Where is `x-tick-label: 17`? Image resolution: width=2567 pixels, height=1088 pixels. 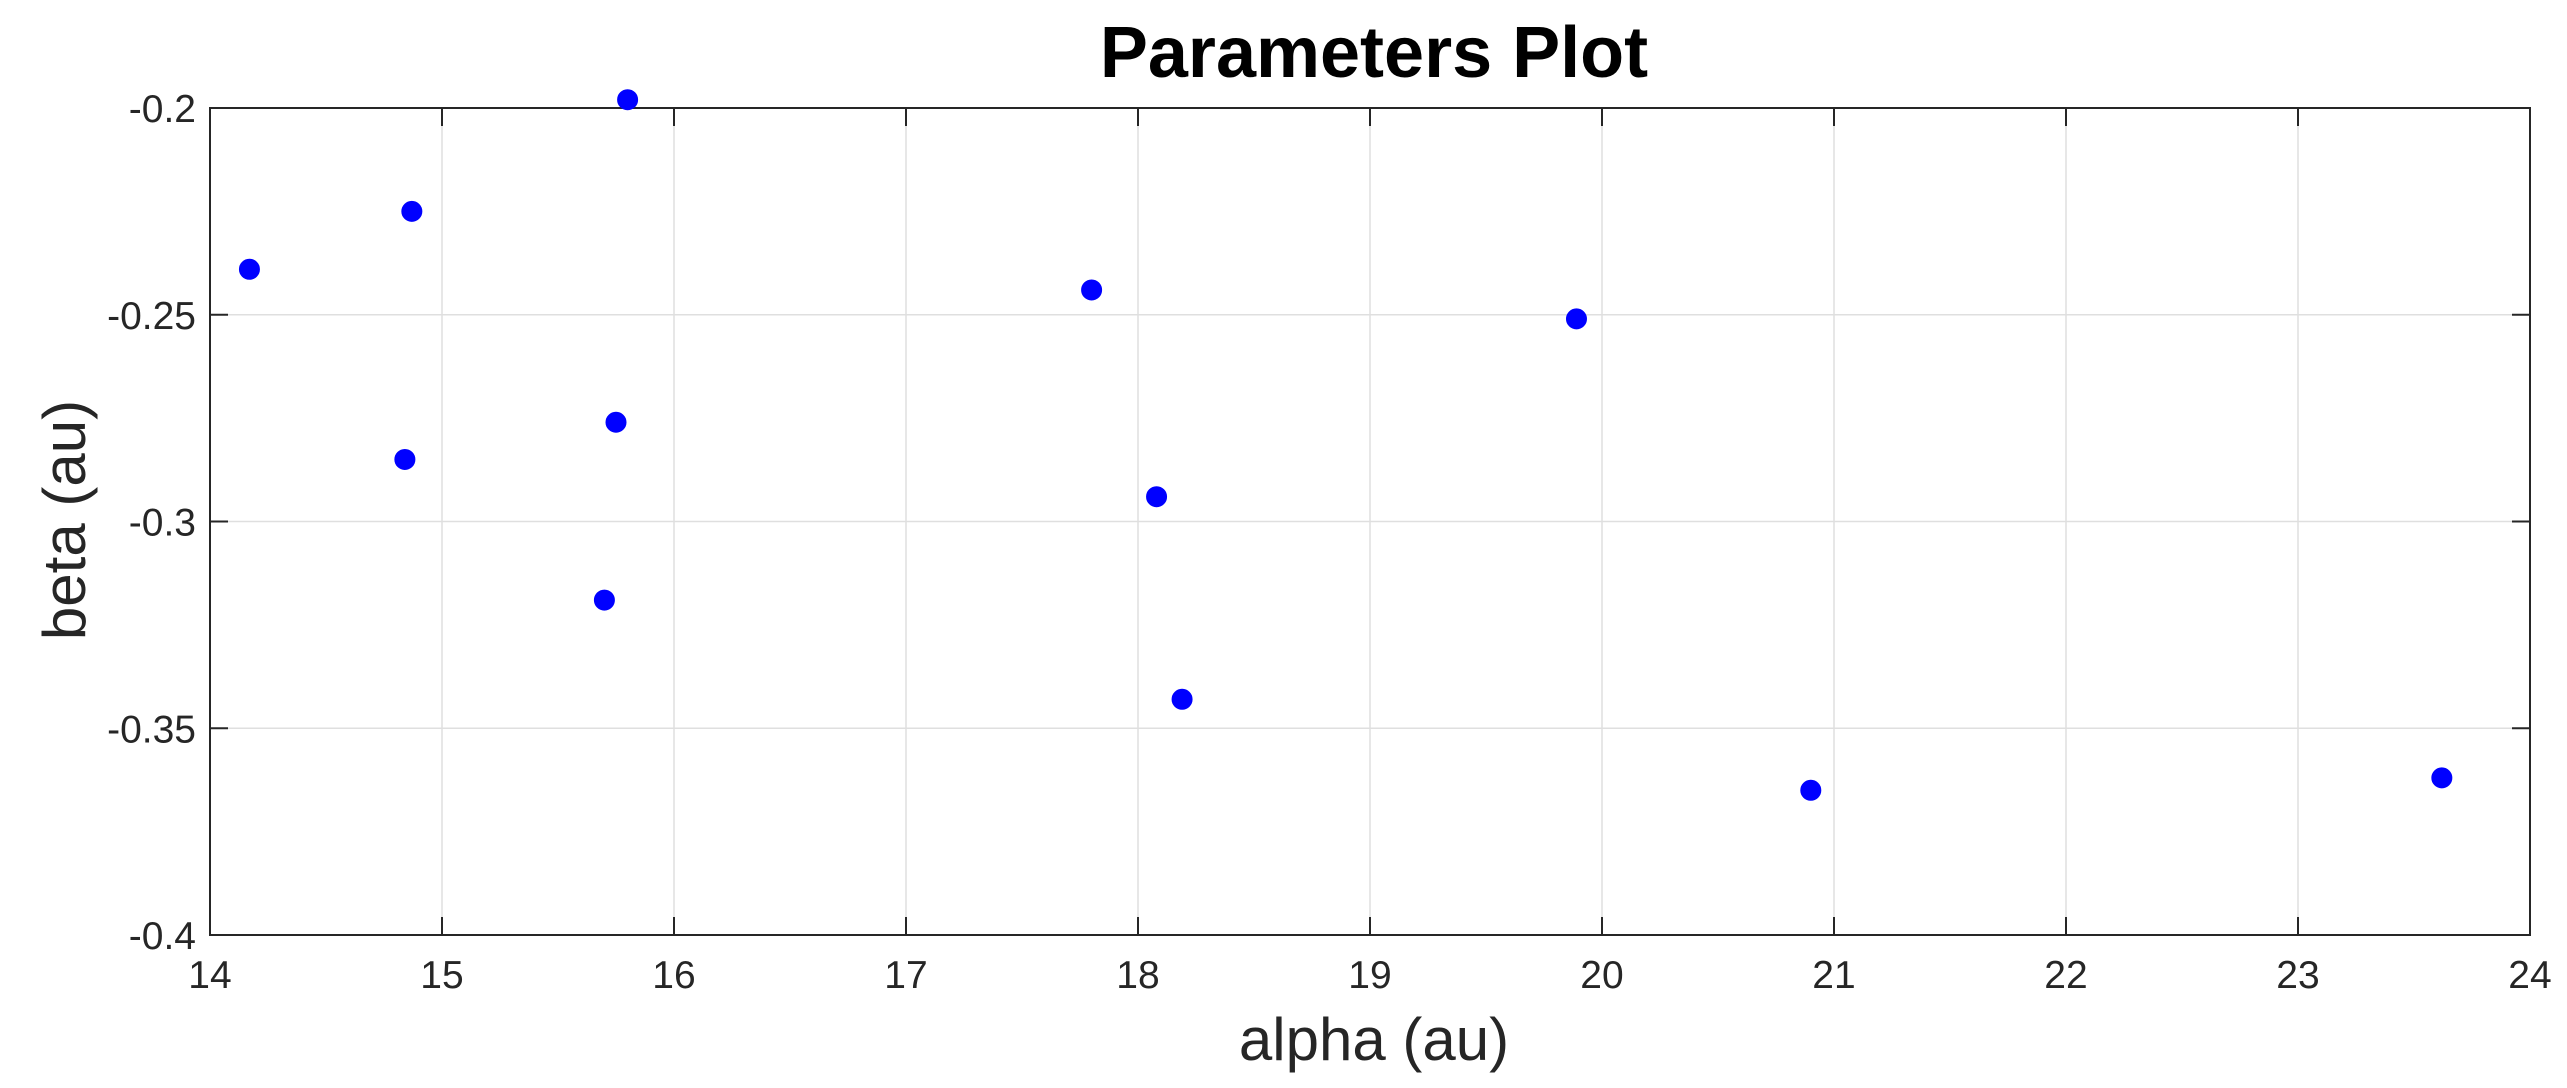
x-tick-label: 17 is located at coordinates (905, 975).